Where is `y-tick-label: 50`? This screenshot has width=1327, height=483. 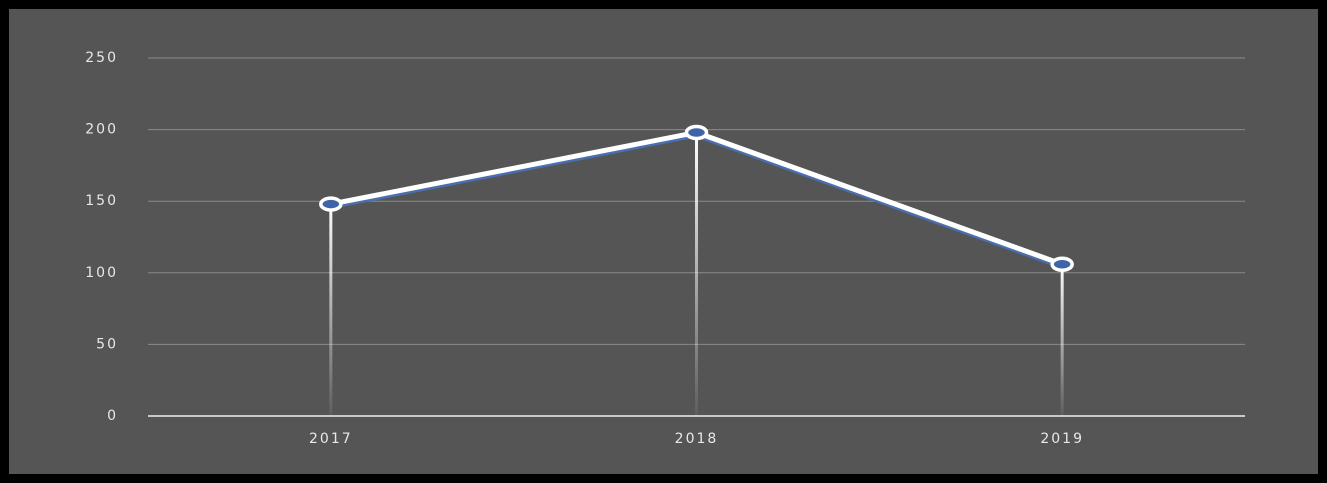 y-tick-label: 50 is located at coordinates (107, 344).